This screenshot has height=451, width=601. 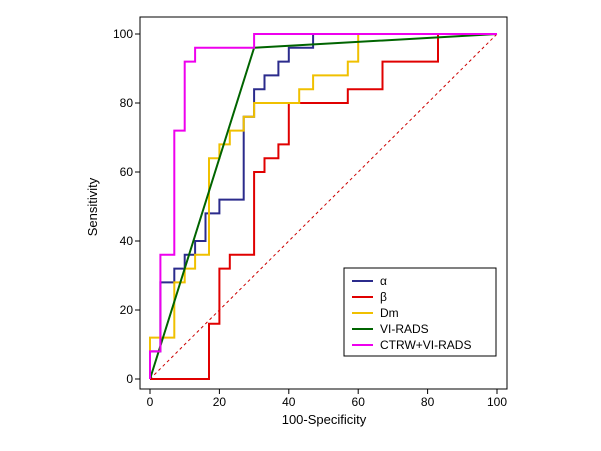 I want to click on x-tick-label-0: 0, so click(x=150, y=402).